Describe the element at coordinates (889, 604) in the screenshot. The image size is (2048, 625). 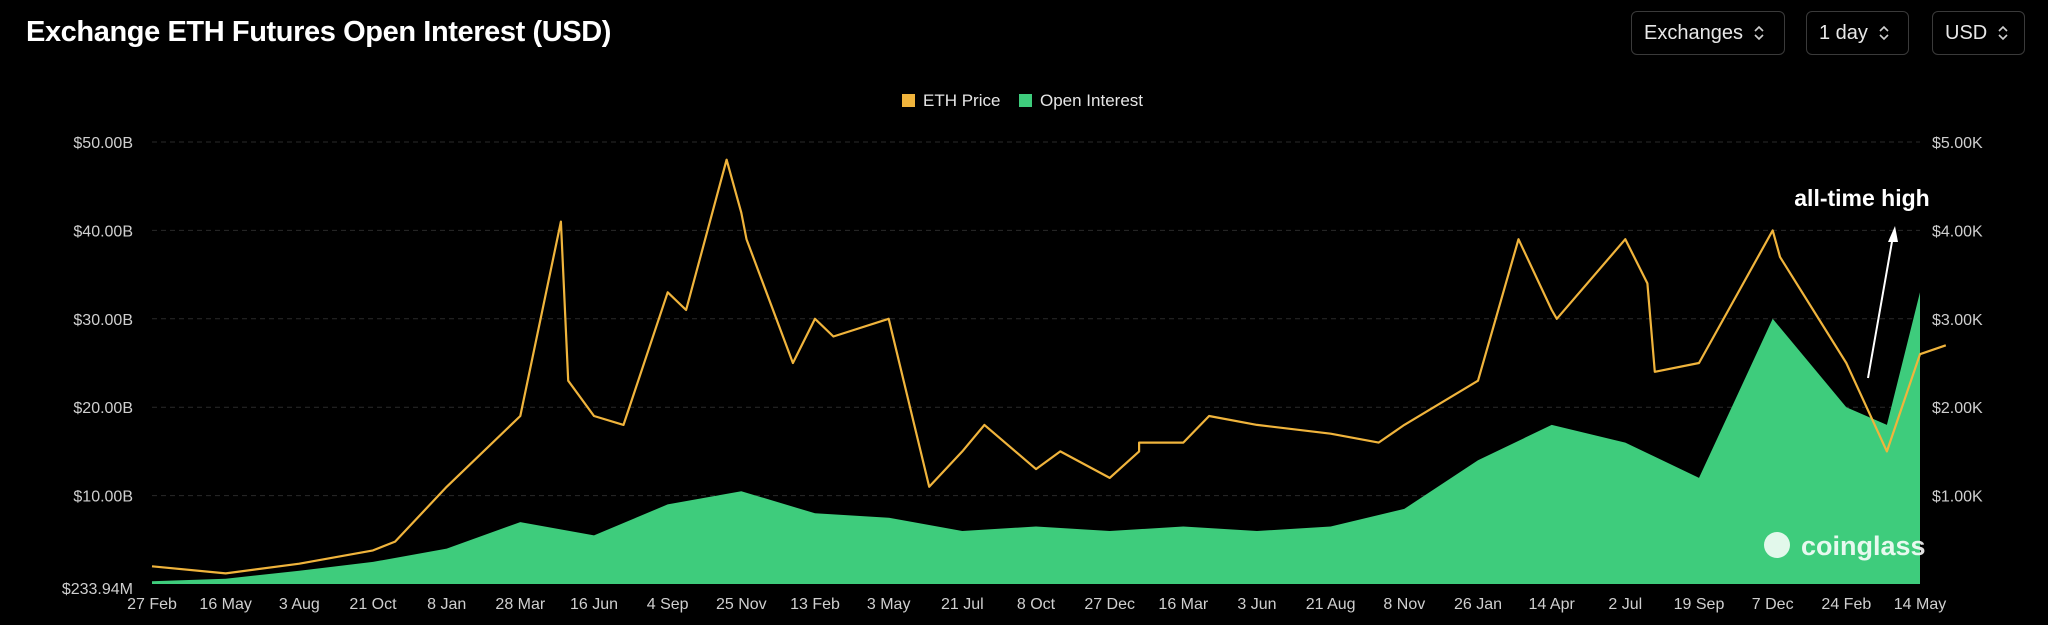
I see `x-tick-label: 3 May` at that location.